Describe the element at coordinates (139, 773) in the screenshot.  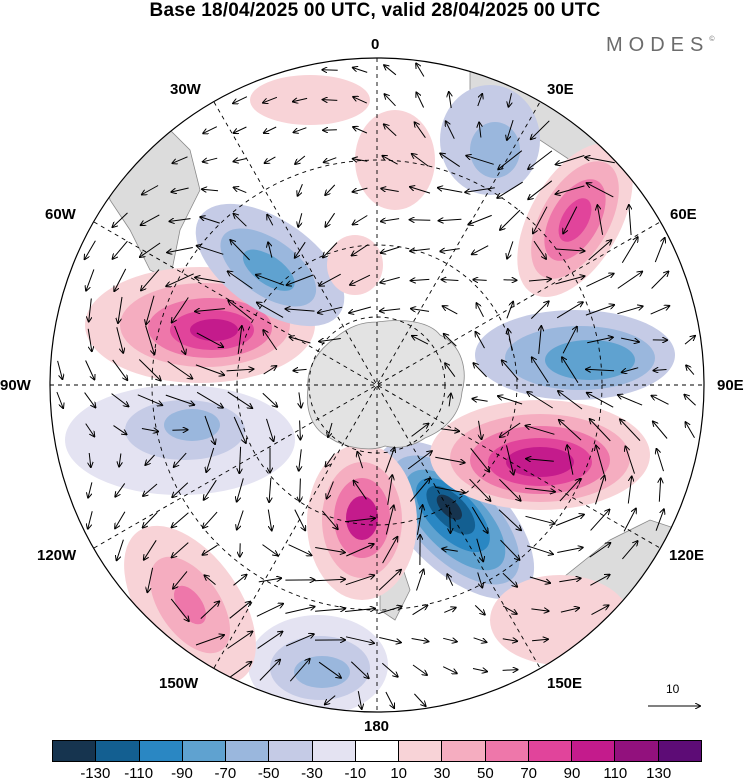
I see `colorbar-tick-label: -110` at that location.